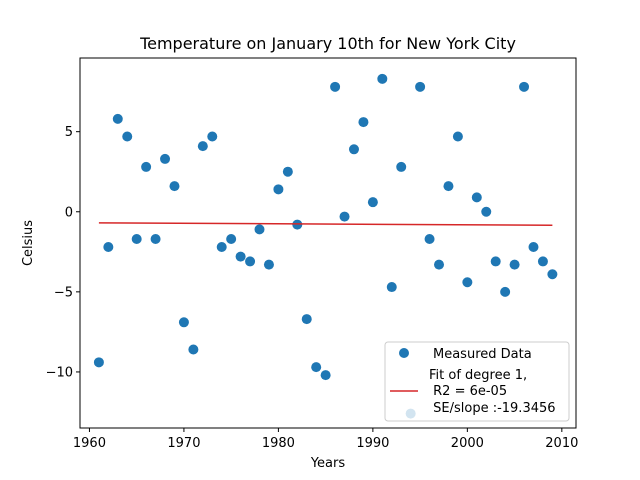 The width and height of the screenshot is (640, 480). Describe the element at coordinates (328, 463) in the screenshot. I see `x-axis-label: Years` at that location.